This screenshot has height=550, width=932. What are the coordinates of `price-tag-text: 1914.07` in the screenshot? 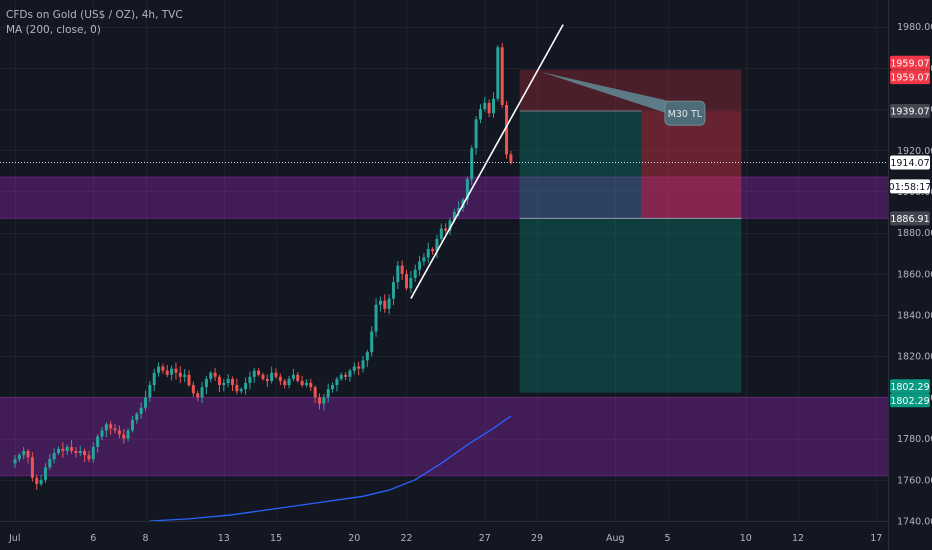 It's located at (909, 163).